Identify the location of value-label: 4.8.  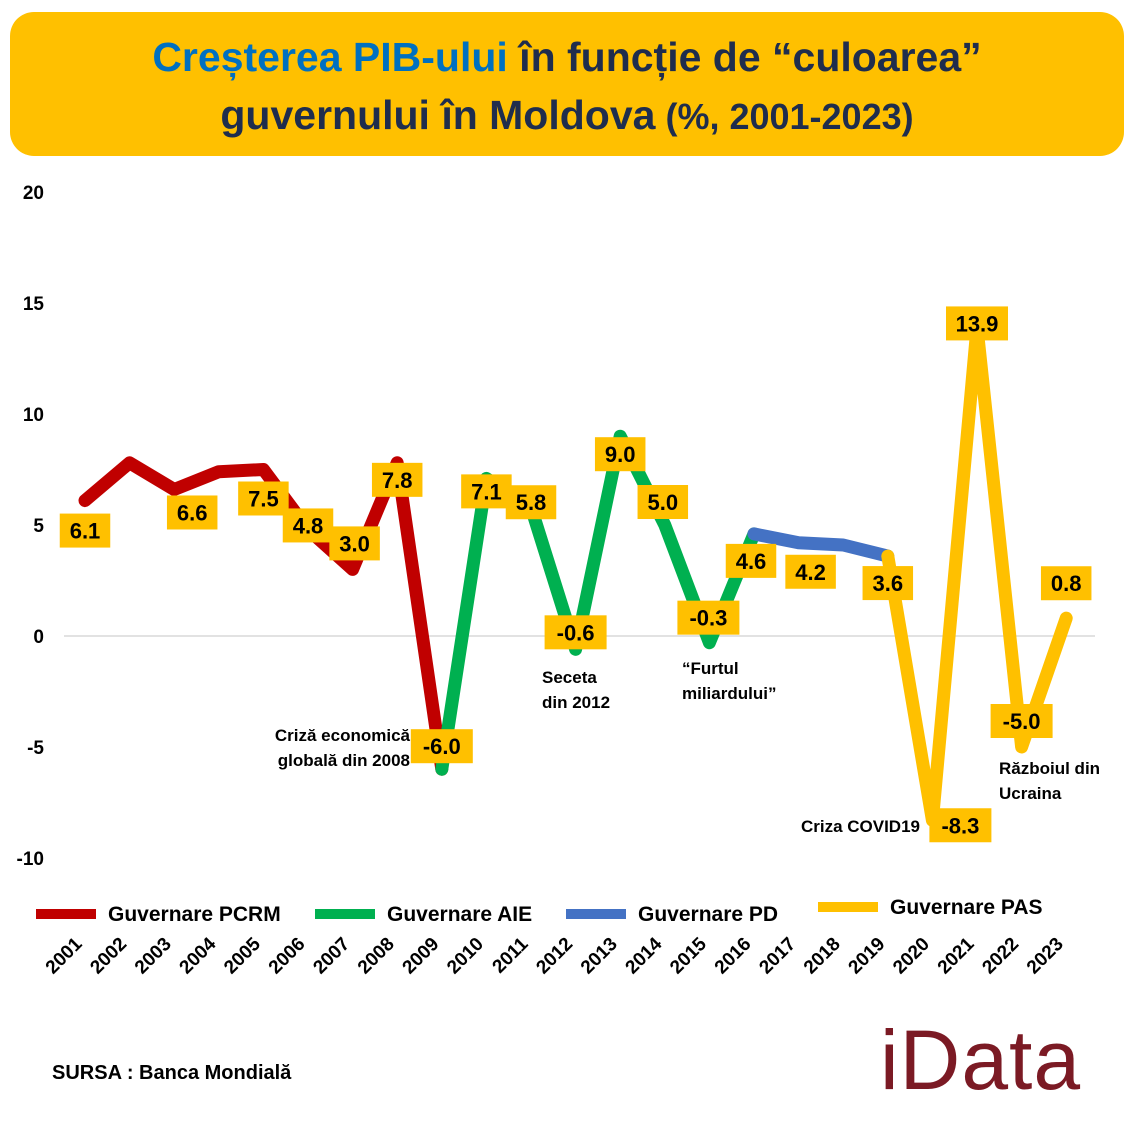
(308, 525).